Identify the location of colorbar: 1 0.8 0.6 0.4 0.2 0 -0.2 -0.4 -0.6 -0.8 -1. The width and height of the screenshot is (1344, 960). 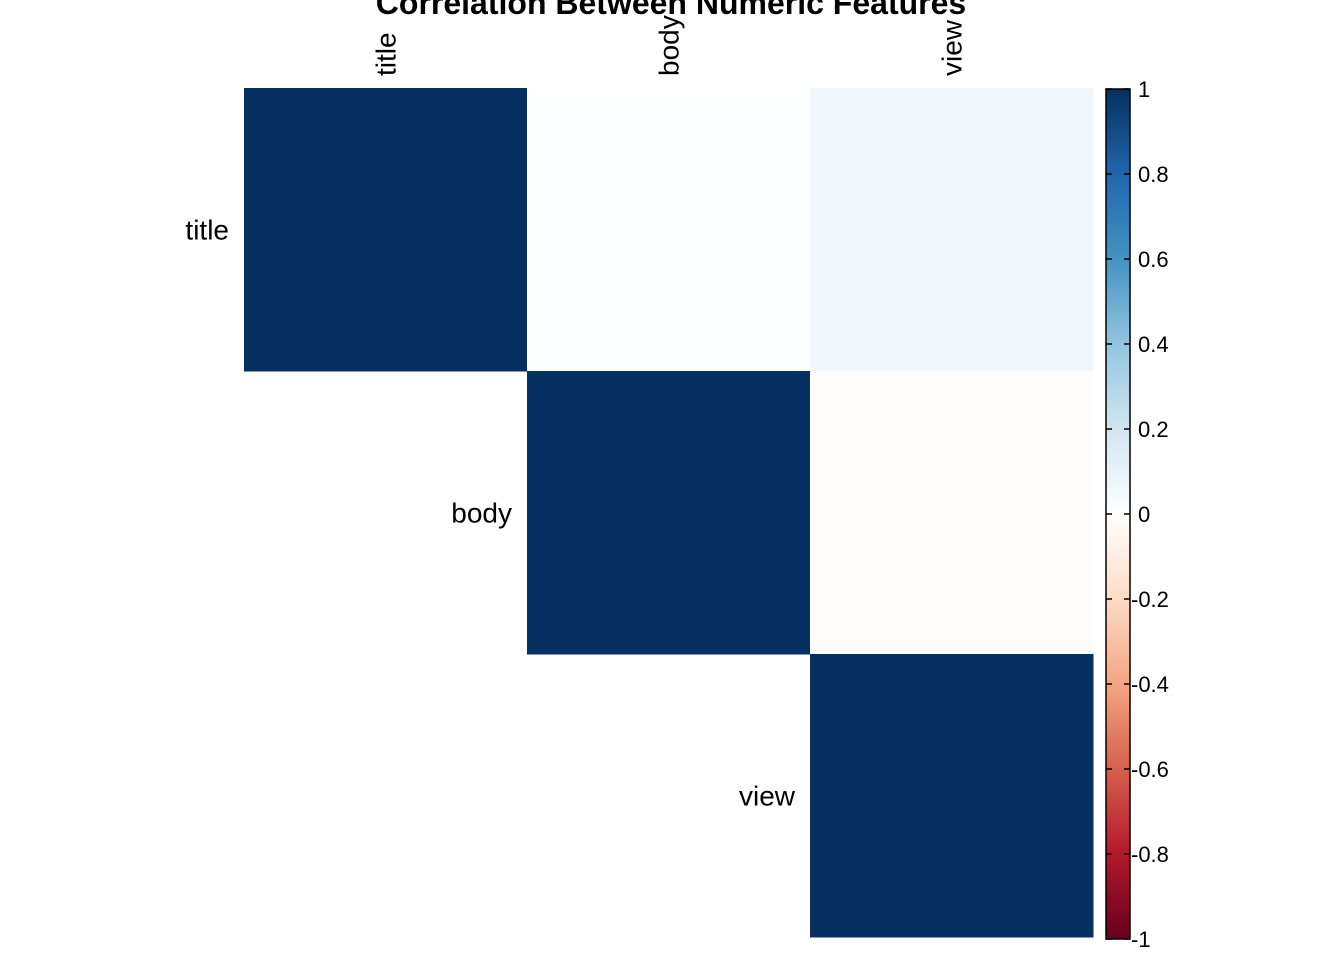
(1137, 514).